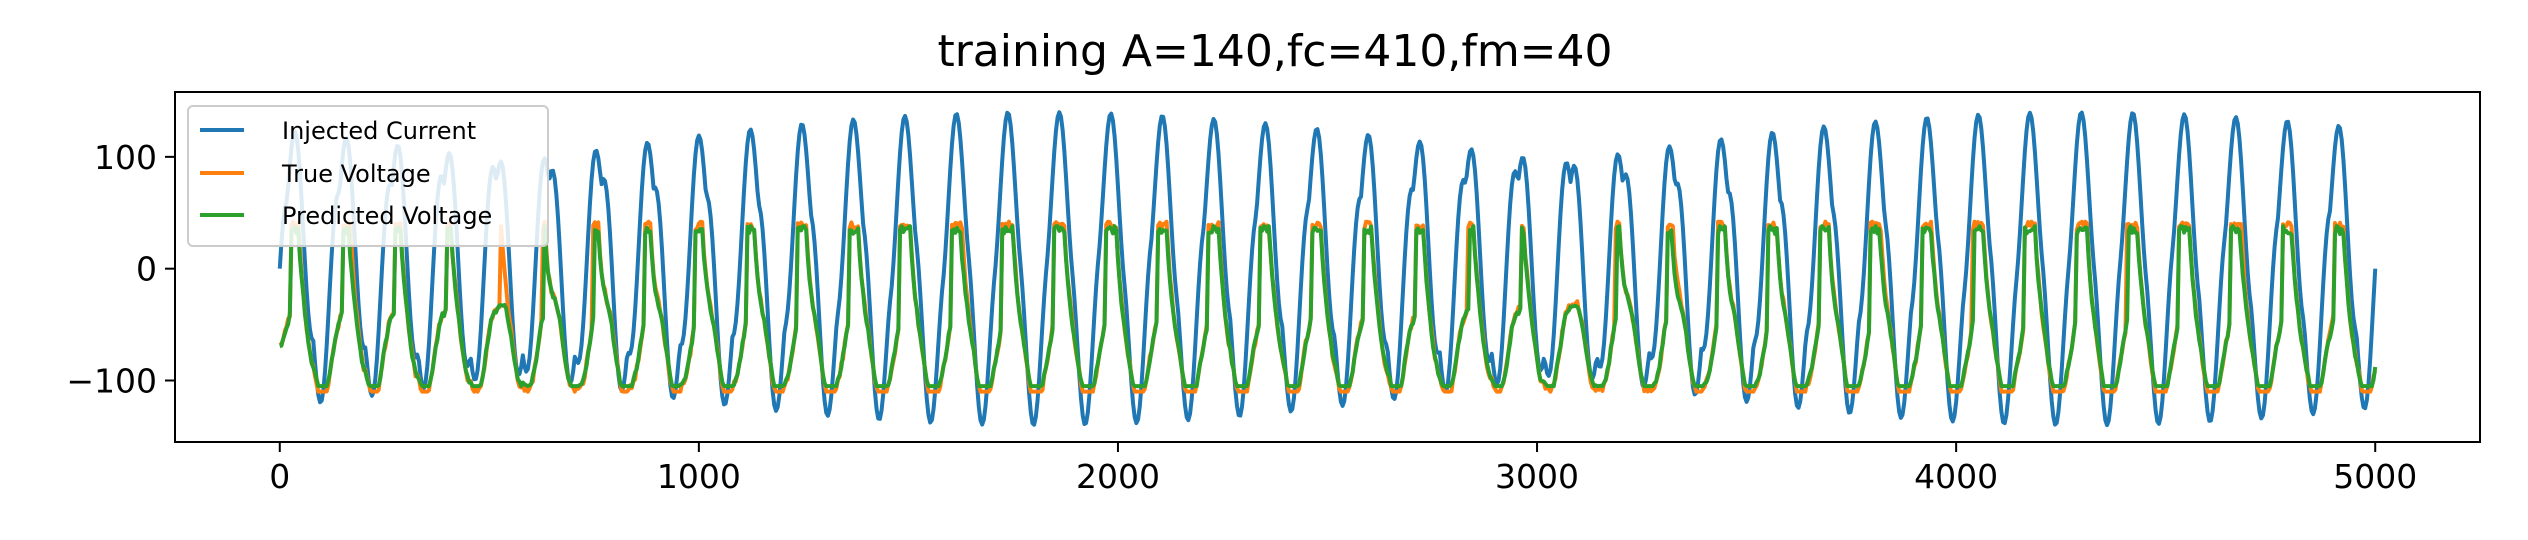  Describe the element at coordinates (699, 476) in the screenshot. I see `x-tick-label: 1000` at that location.